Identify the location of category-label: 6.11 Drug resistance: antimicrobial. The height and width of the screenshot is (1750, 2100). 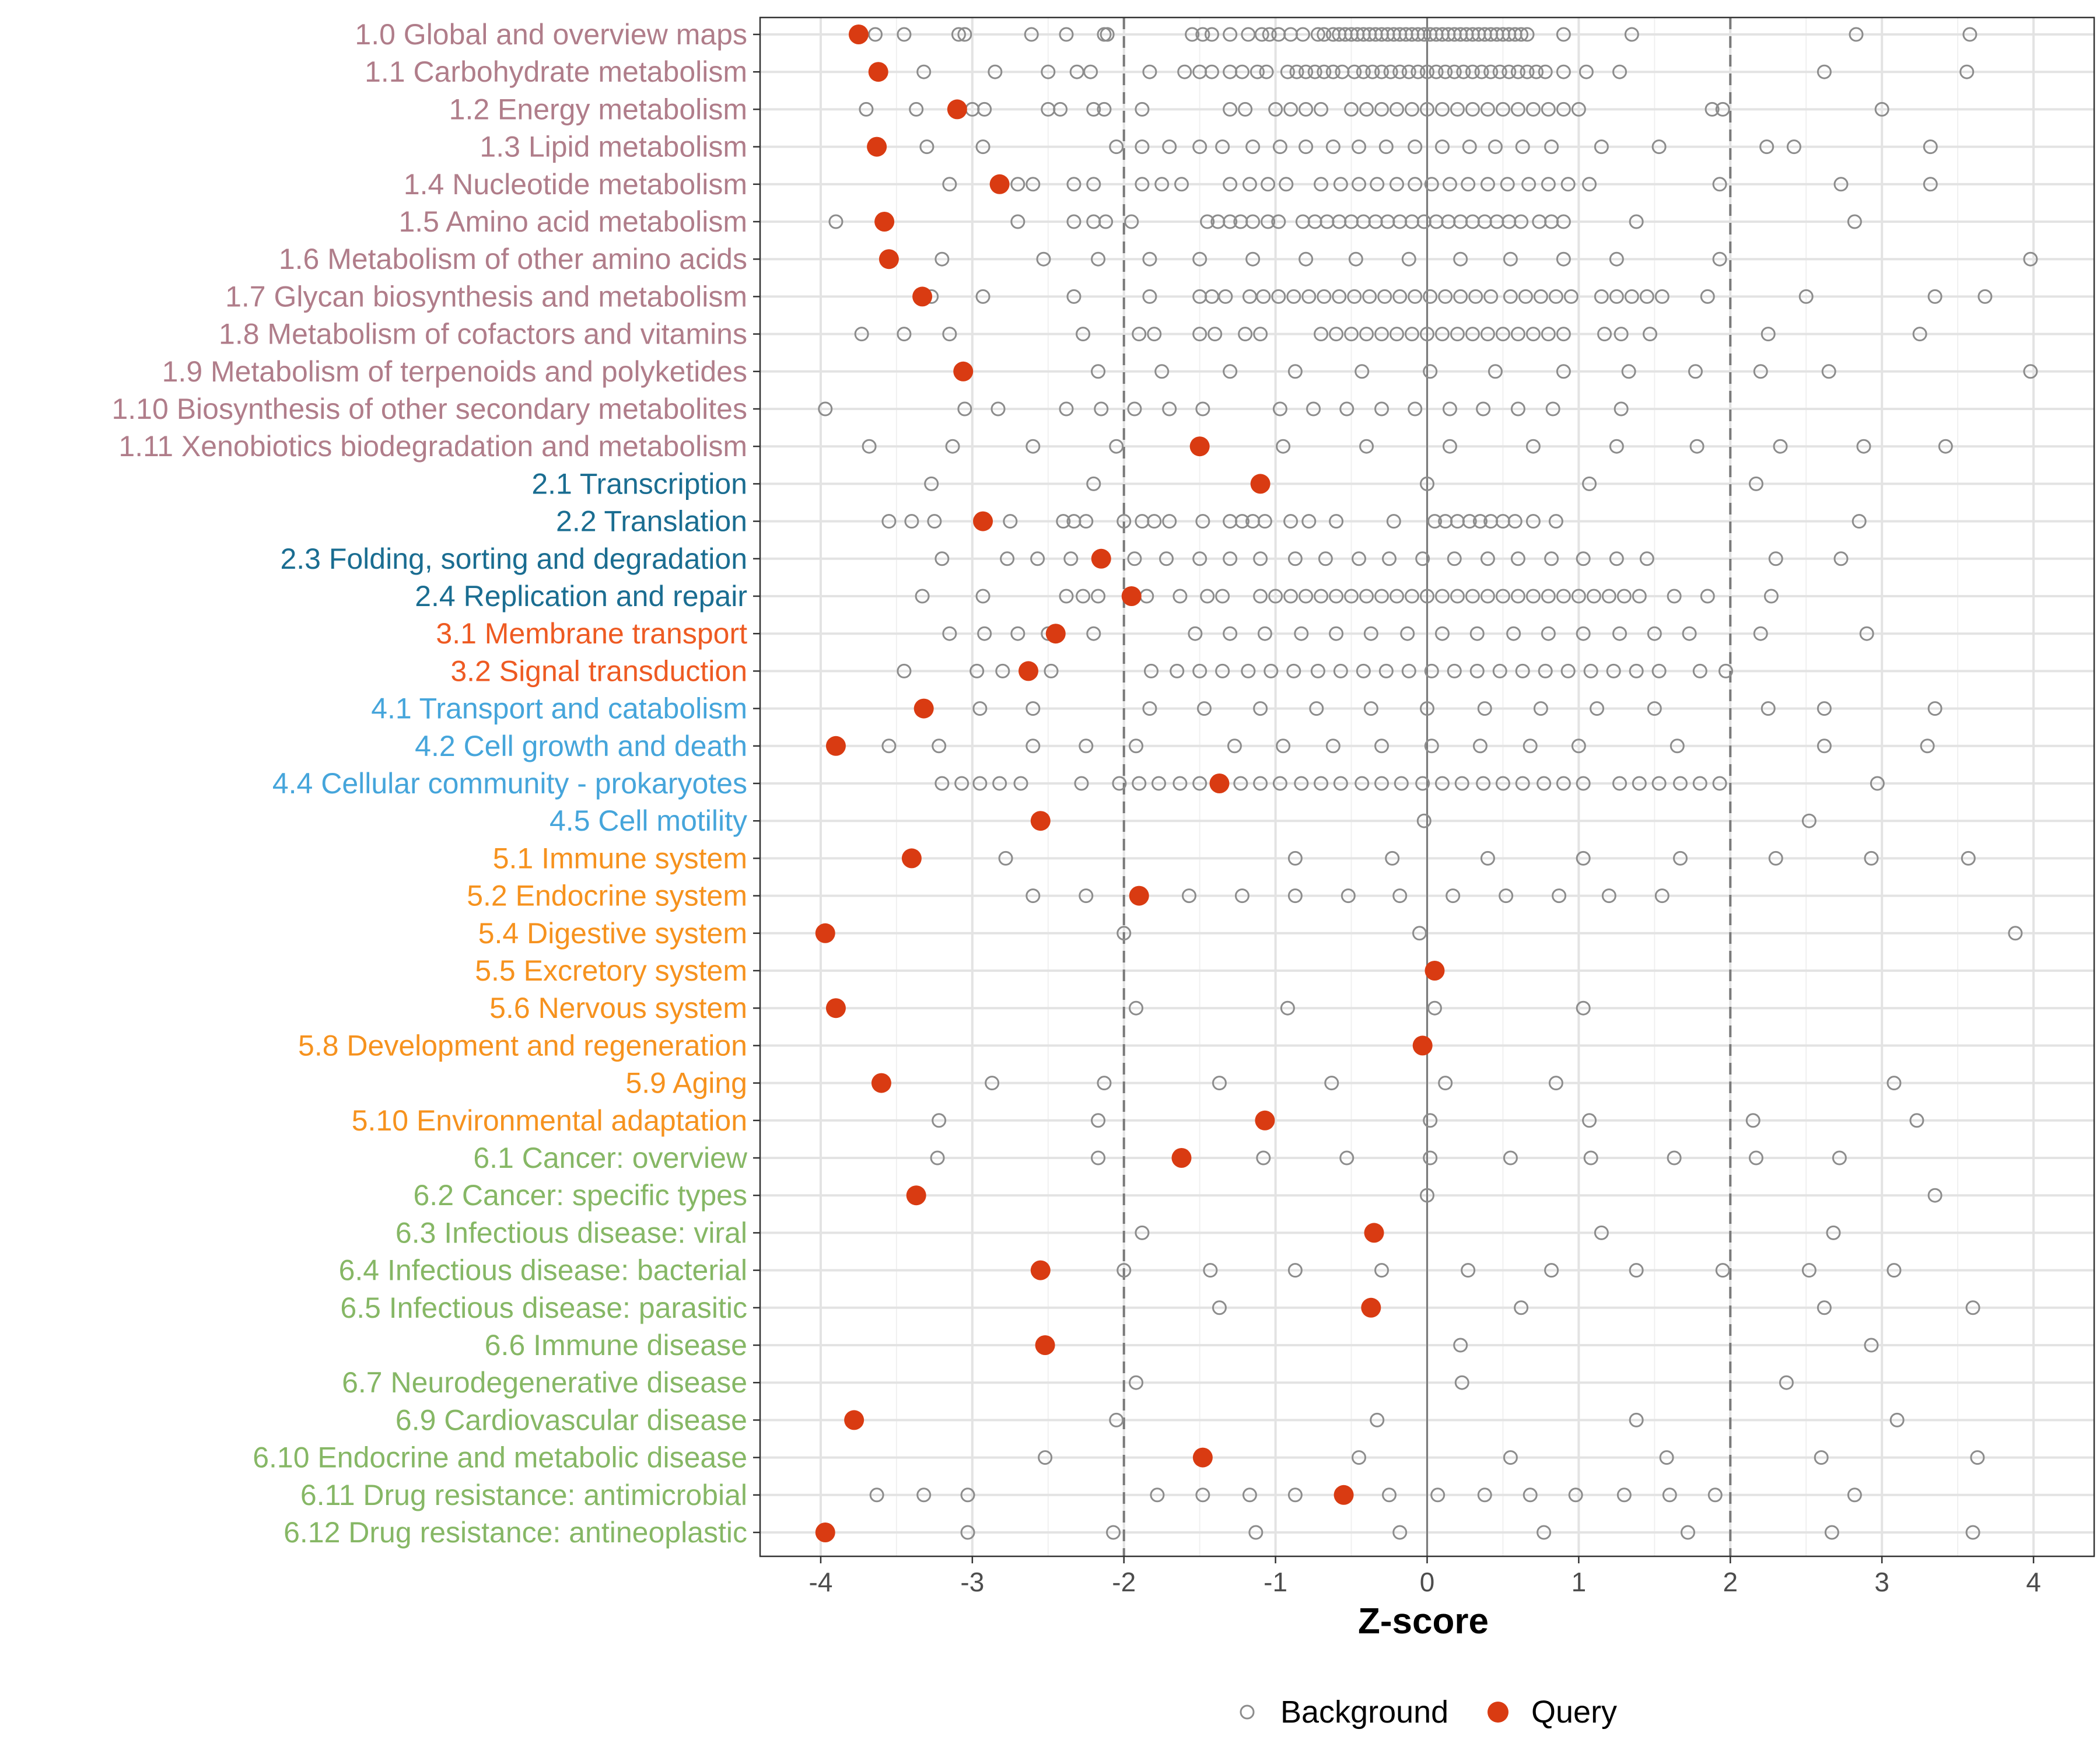
(523, 1495).